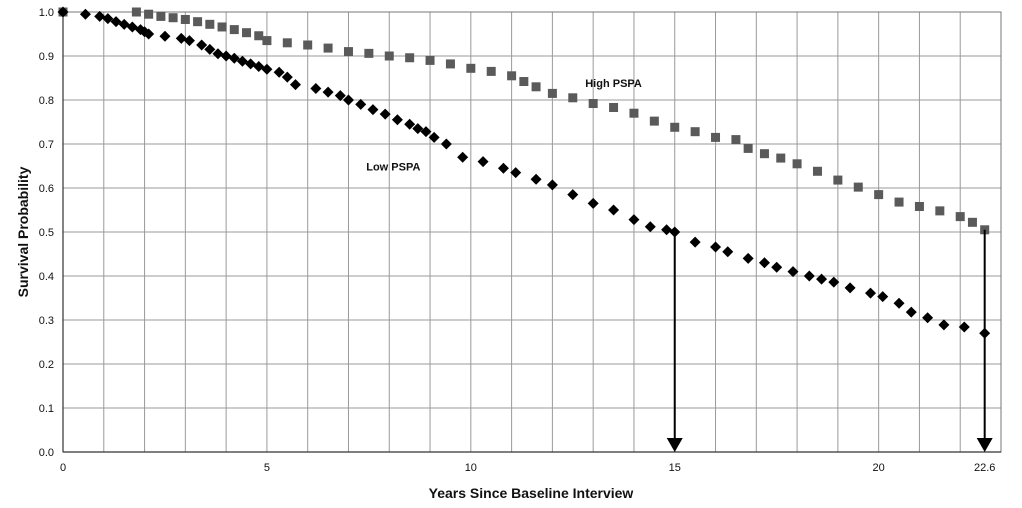 Image resolution: width=1022 pixels, height=508 pixels. Describe the element at coordinates (829, 340) in the screenshot. I see `arrows` at that location.